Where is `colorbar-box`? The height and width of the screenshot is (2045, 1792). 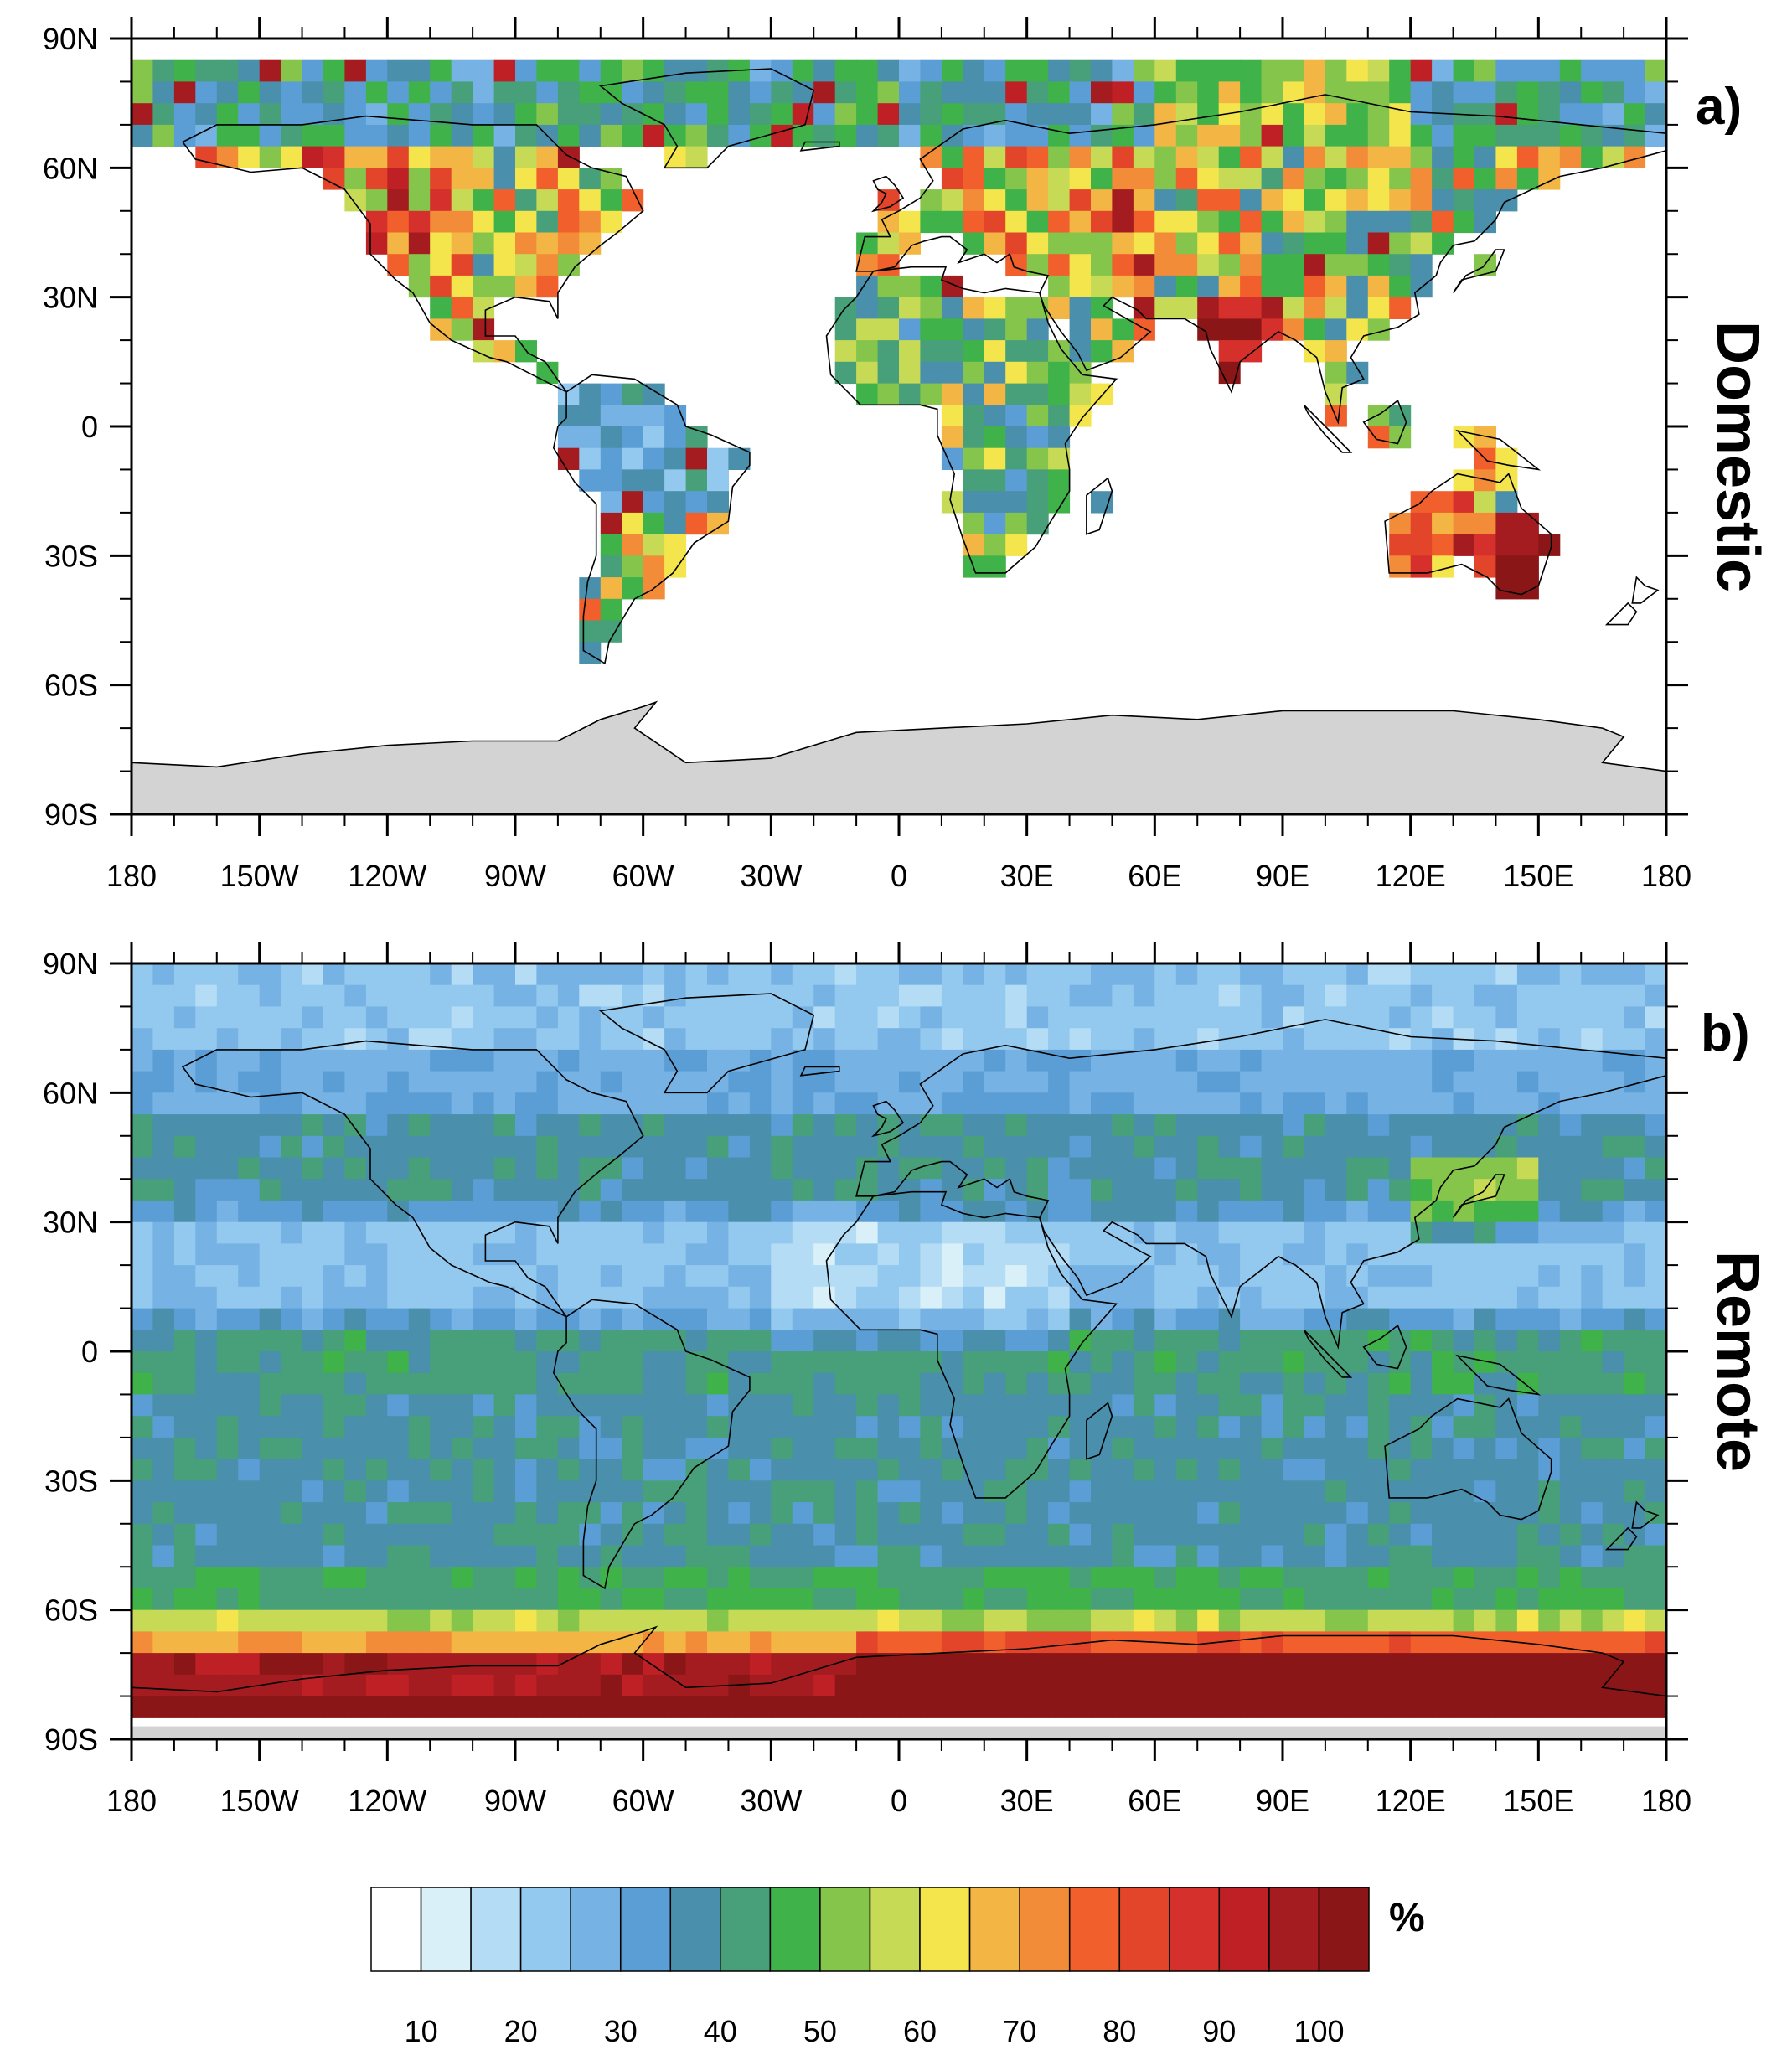
colorbar-box is located at coordinates (1195, 1929).